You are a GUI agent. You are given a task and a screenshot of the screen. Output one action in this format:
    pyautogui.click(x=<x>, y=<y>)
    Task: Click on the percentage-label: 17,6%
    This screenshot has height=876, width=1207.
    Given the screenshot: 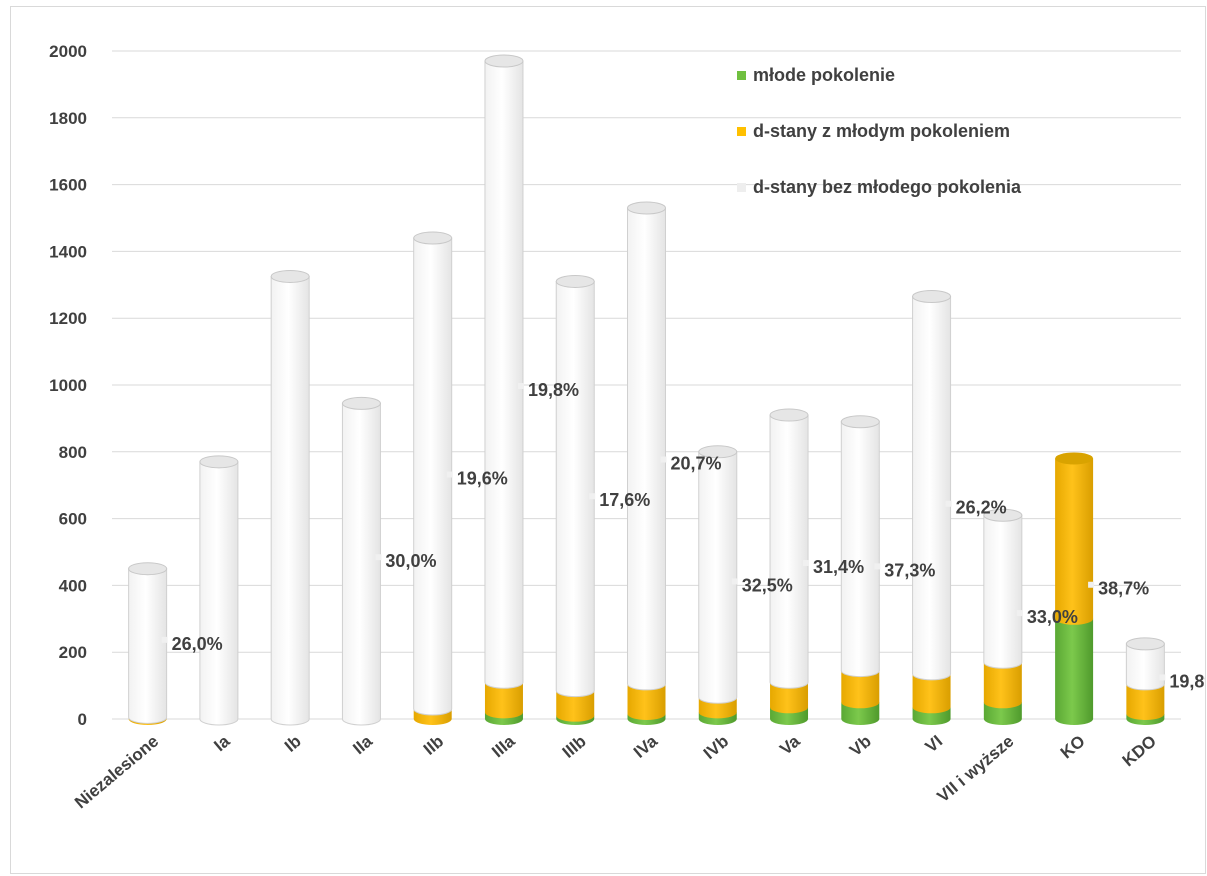 What is the action you would take?
    pyautogui.click(x=624, y=500)
    